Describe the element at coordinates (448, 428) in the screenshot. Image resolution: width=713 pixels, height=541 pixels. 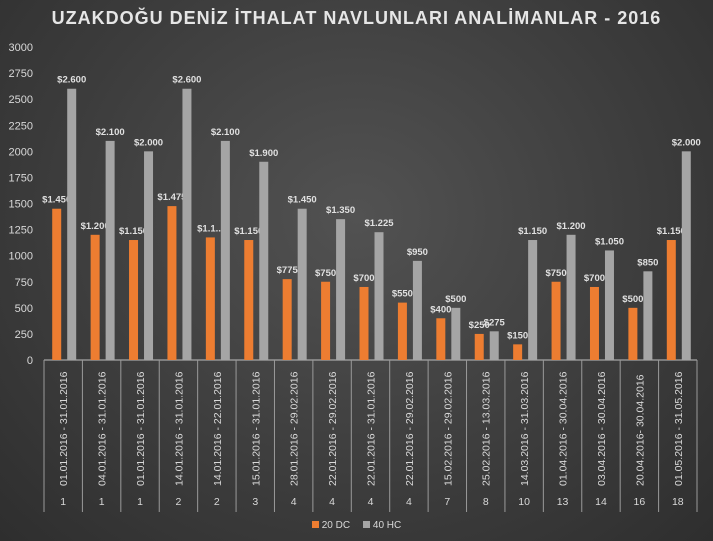
I see `x-category-label: 15.02.2016 - 29.02.2016` at that location.